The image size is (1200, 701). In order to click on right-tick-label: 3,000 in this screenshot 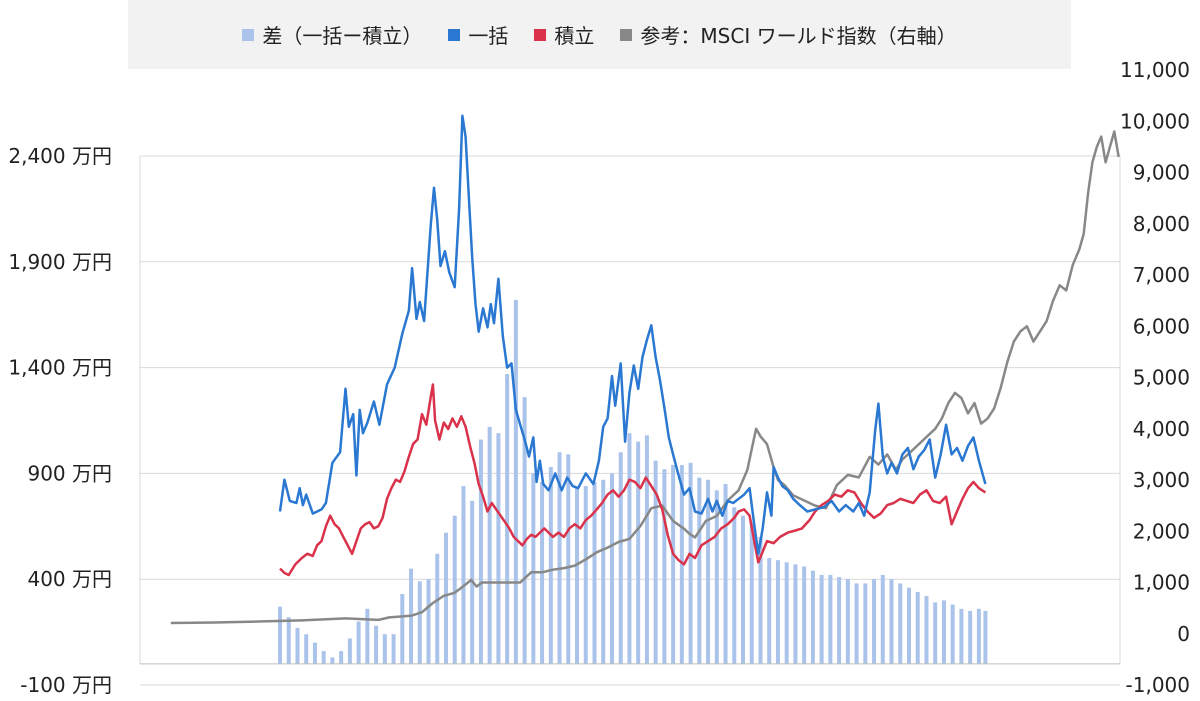, I will do `click(1161, 480)`.